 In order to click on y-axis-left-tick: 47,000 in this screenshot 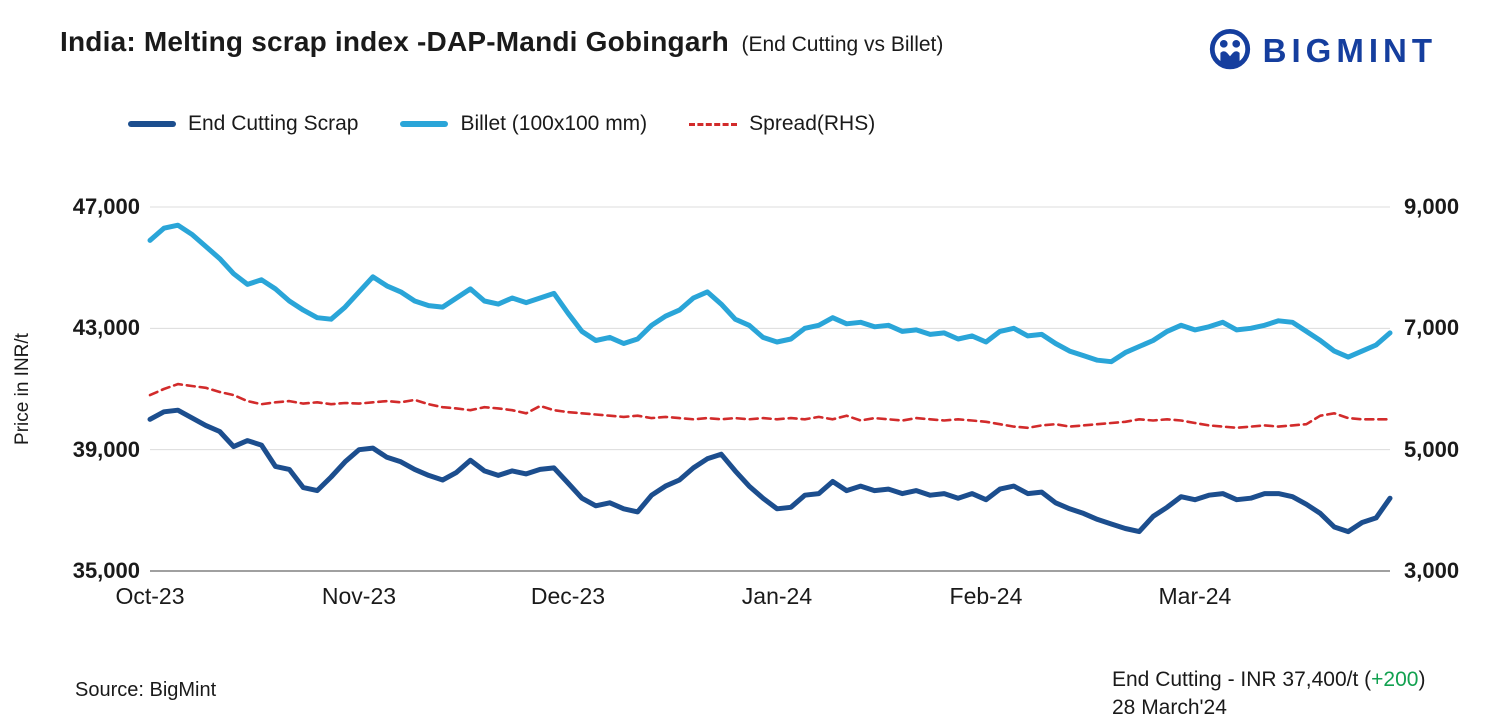, I will do `click(106, 206)`.